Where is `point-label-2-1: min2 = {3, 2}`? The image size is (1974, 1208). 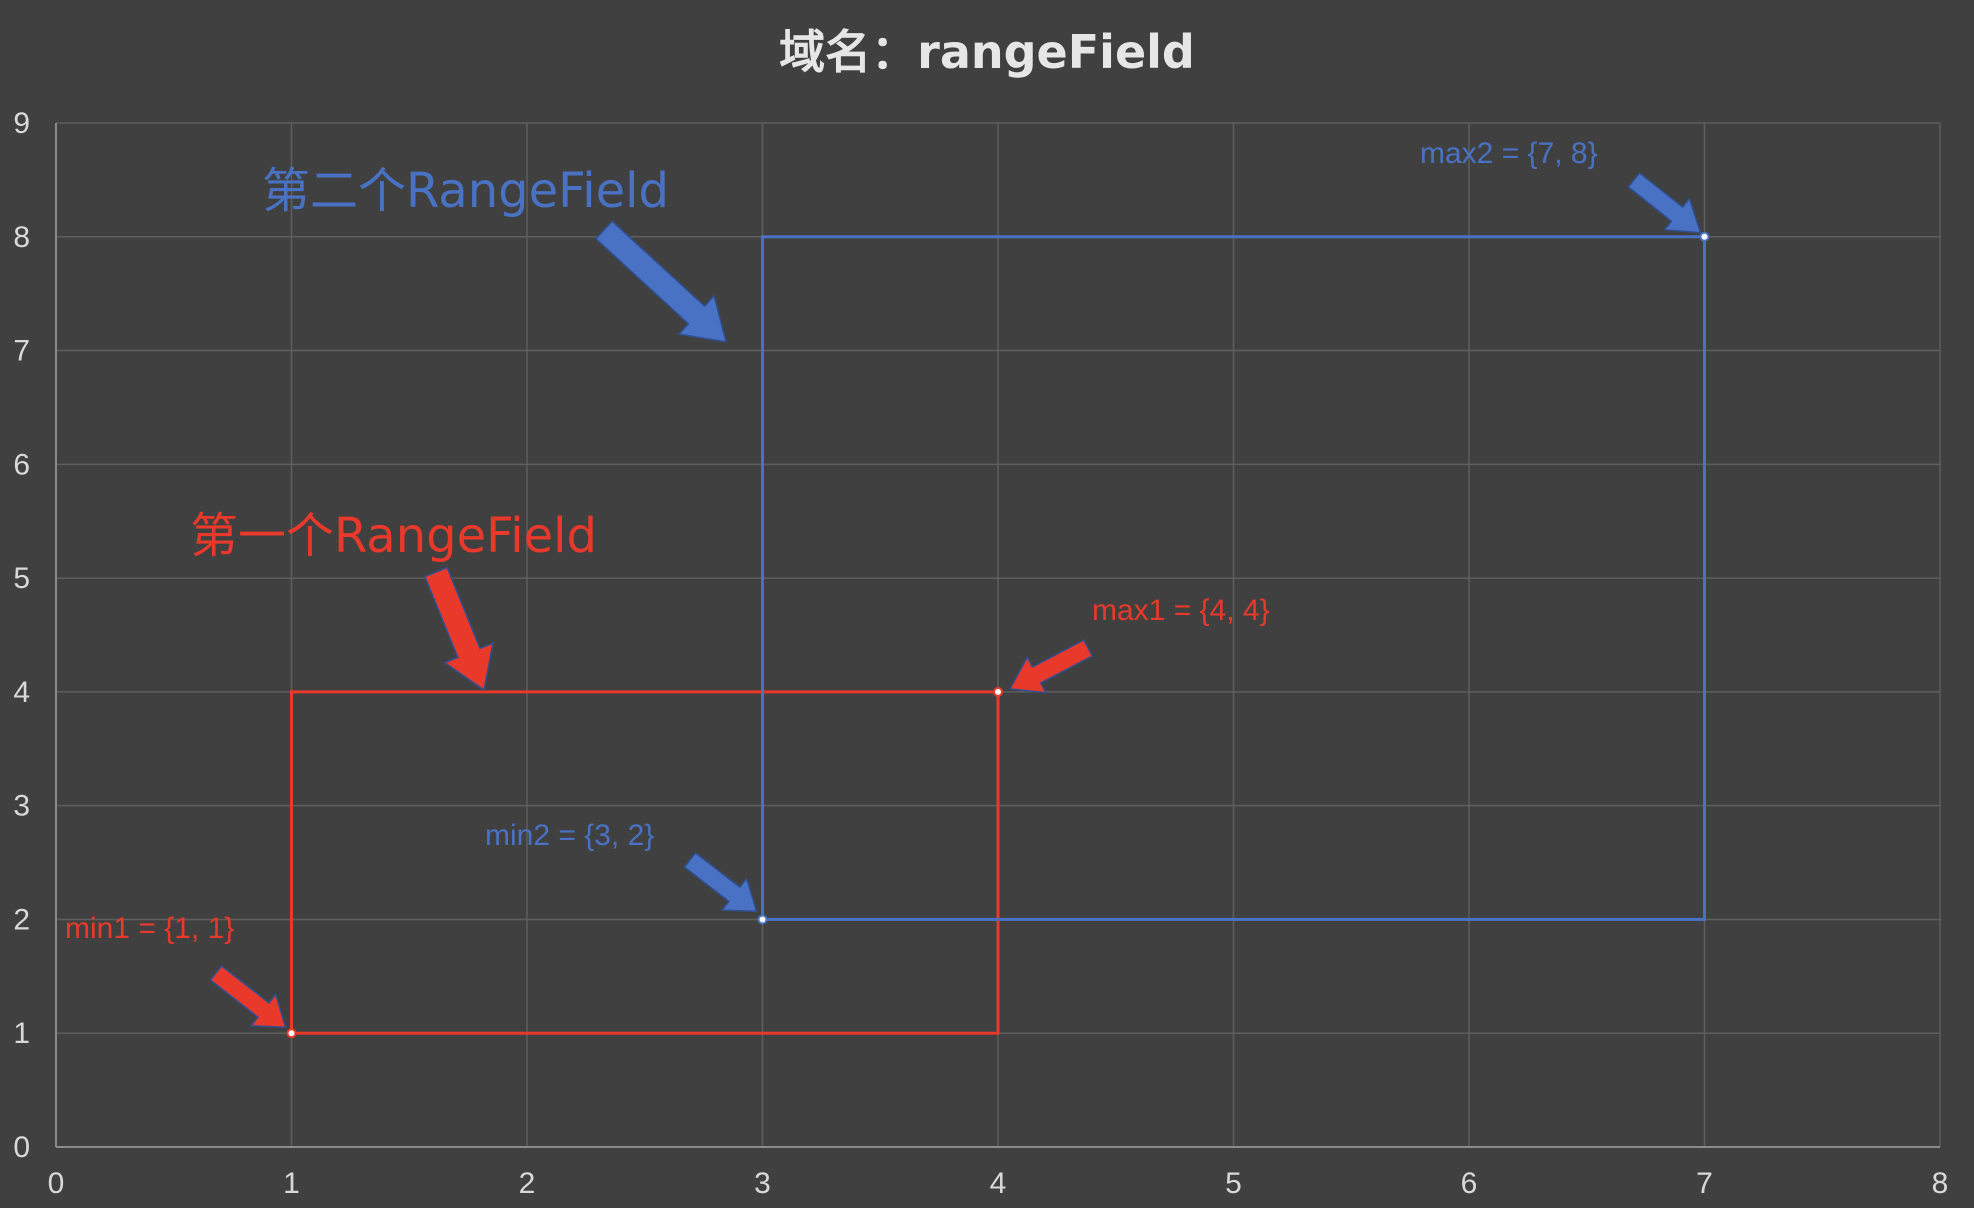 point-label-2-1: min2 = {3, 2} is located at coordinates (569, 835).